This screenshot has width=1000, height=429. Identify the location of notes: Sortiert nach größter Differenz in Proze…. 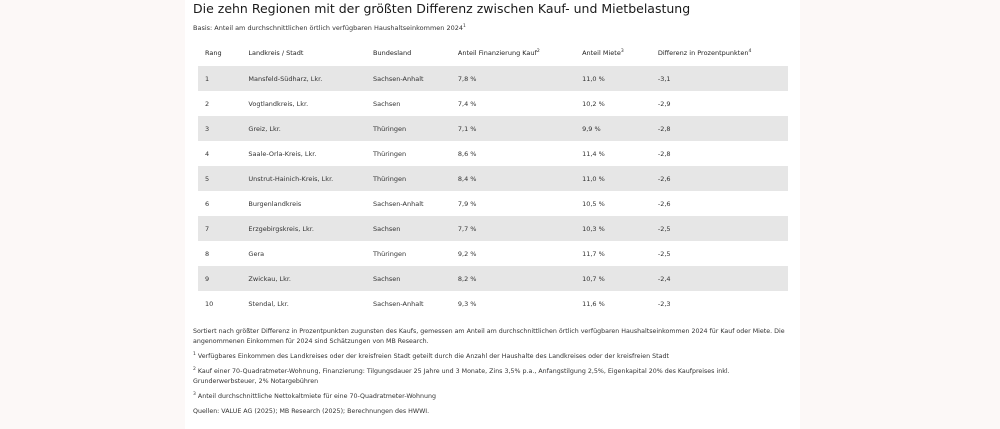
(493, 374).